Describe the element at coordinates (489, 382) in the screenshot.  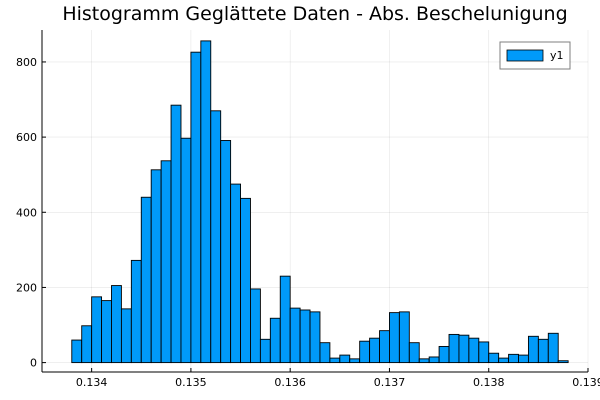
I see `x-tick-label: 0.138` at that location.